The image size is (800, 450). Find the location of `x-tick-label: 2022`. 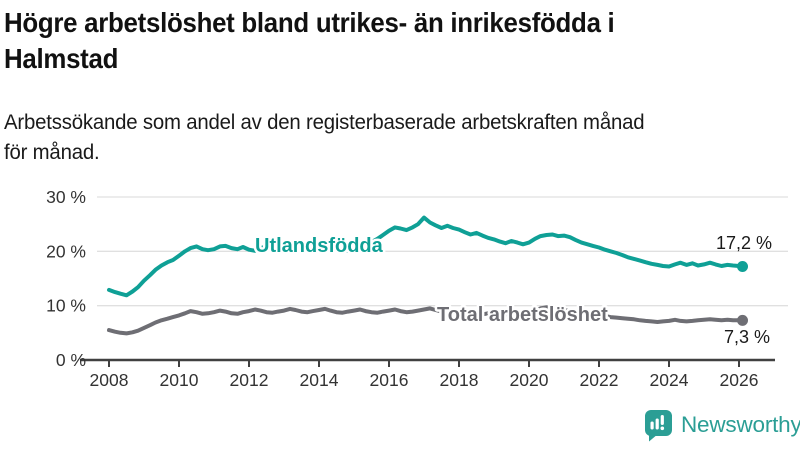

x-tick-label: 2022 is located at coordinates (599, 380).